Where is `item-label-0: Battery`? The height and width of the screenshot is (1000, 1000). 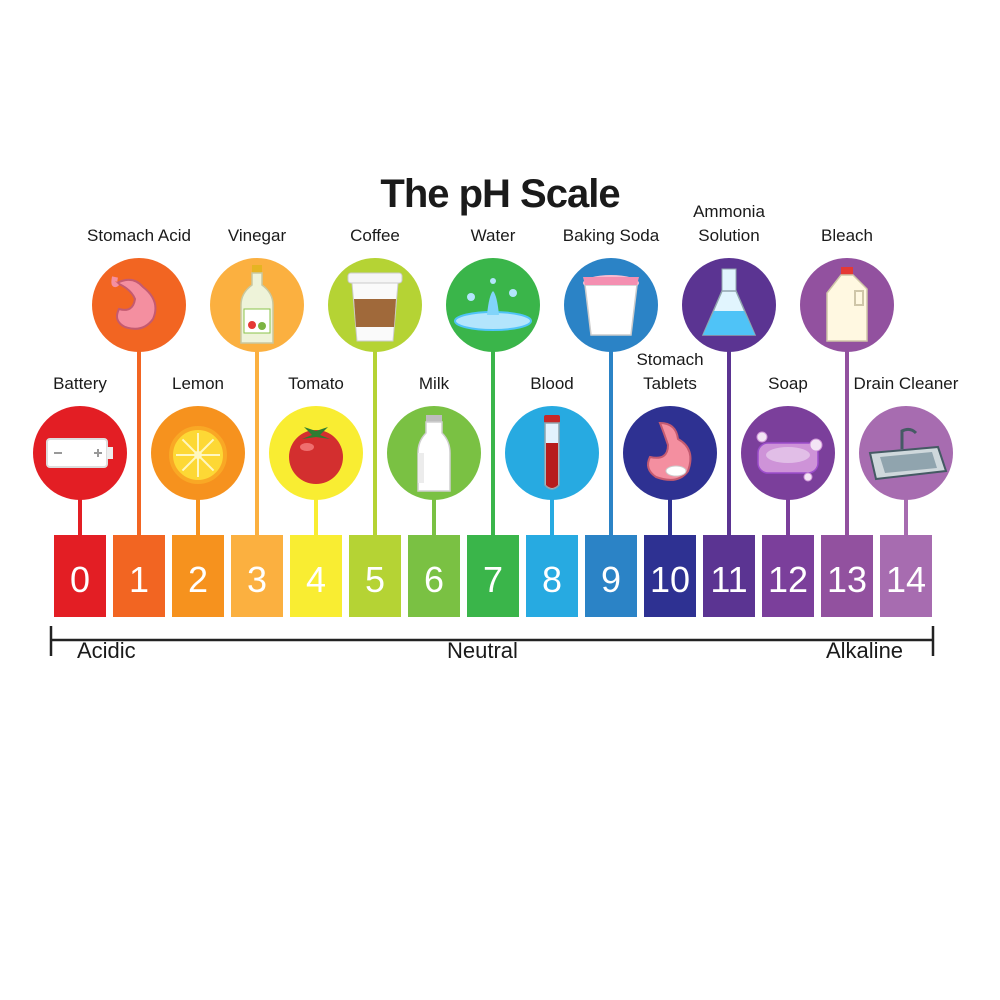 item-label-0: Battery is located at coordinates (80, 383).